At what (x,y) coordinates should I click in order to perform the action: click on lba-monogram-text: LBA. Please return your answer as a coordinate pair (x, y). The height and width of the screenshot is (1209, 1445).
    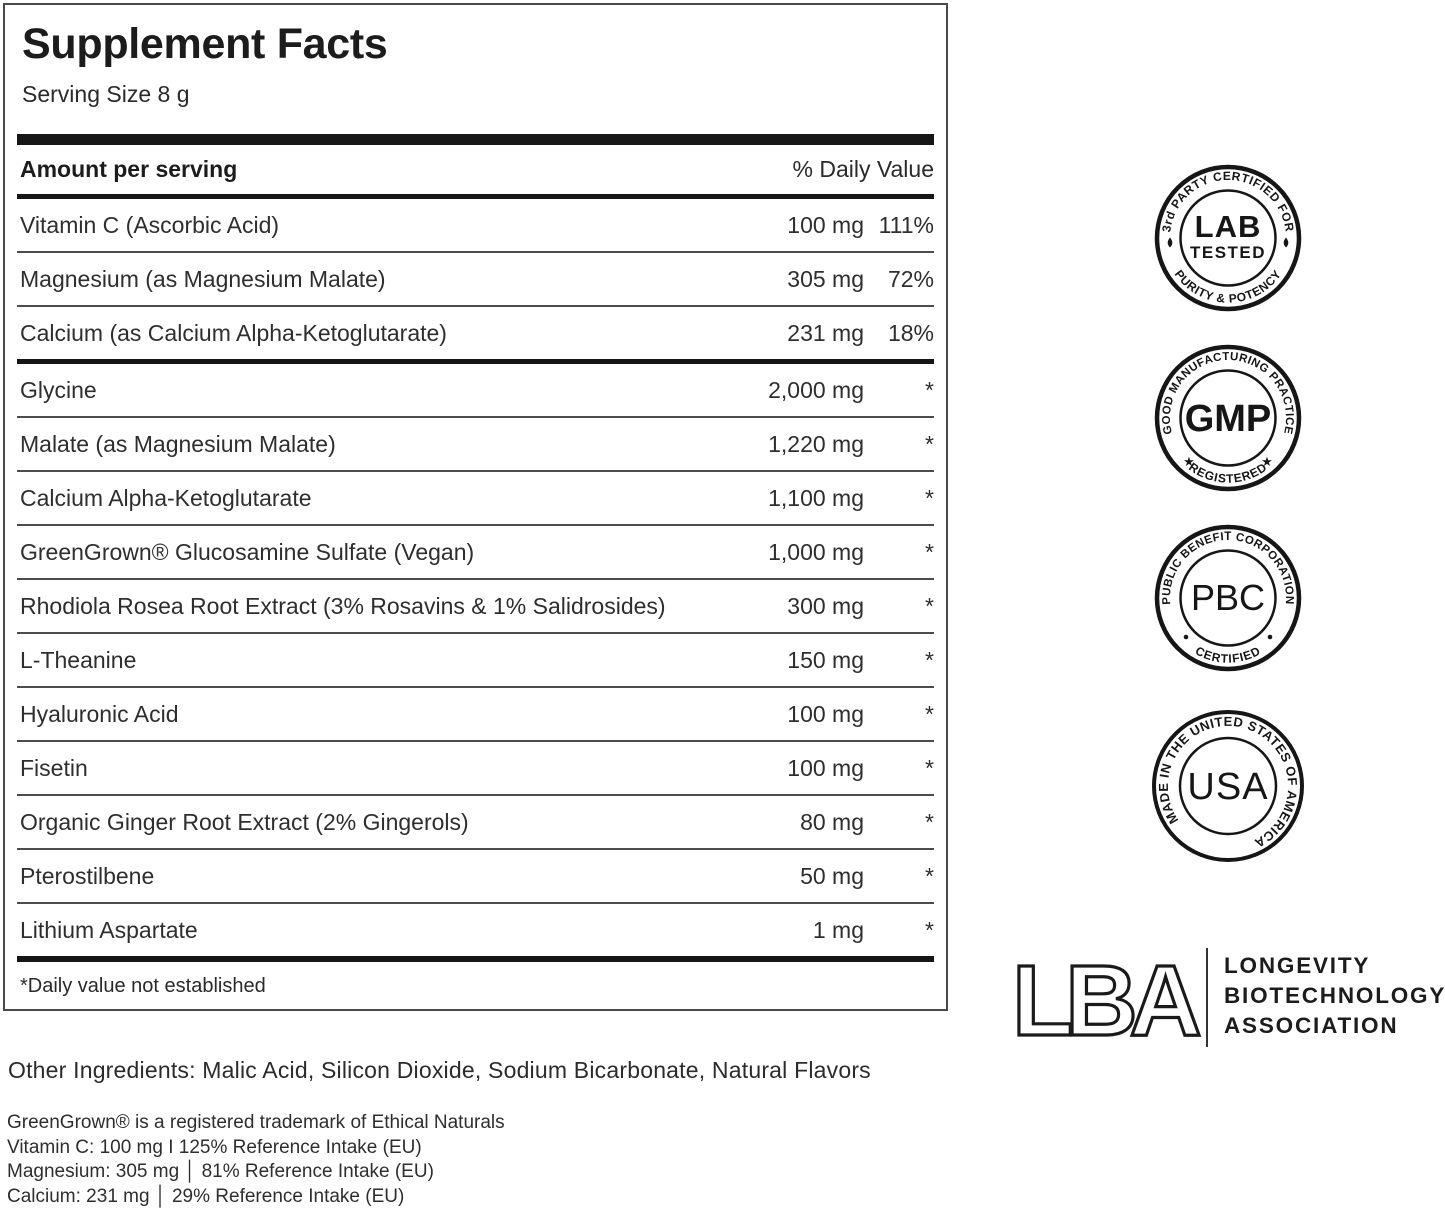
    Looking at the image, I should click on (1105, 997).